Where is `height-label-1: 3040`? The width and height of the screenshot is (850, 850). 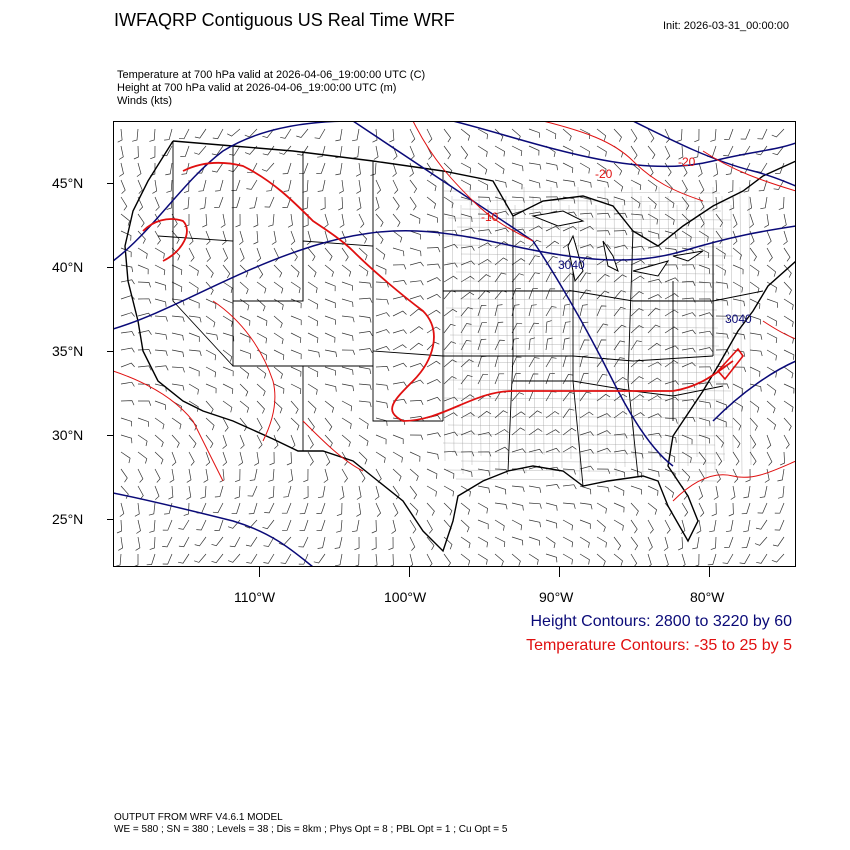
height-label-1: 3040 is located at coordinates (571, 265).